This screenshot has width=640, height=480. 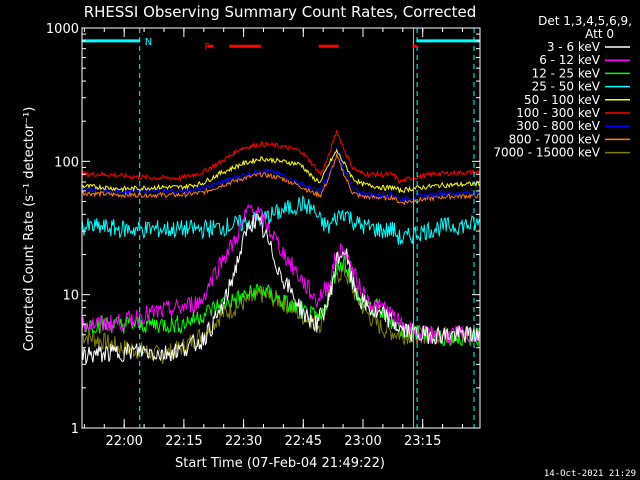 I want to click on legend-label-25-50-kev: 25 - 50 keV, so click(x=566, y=87).